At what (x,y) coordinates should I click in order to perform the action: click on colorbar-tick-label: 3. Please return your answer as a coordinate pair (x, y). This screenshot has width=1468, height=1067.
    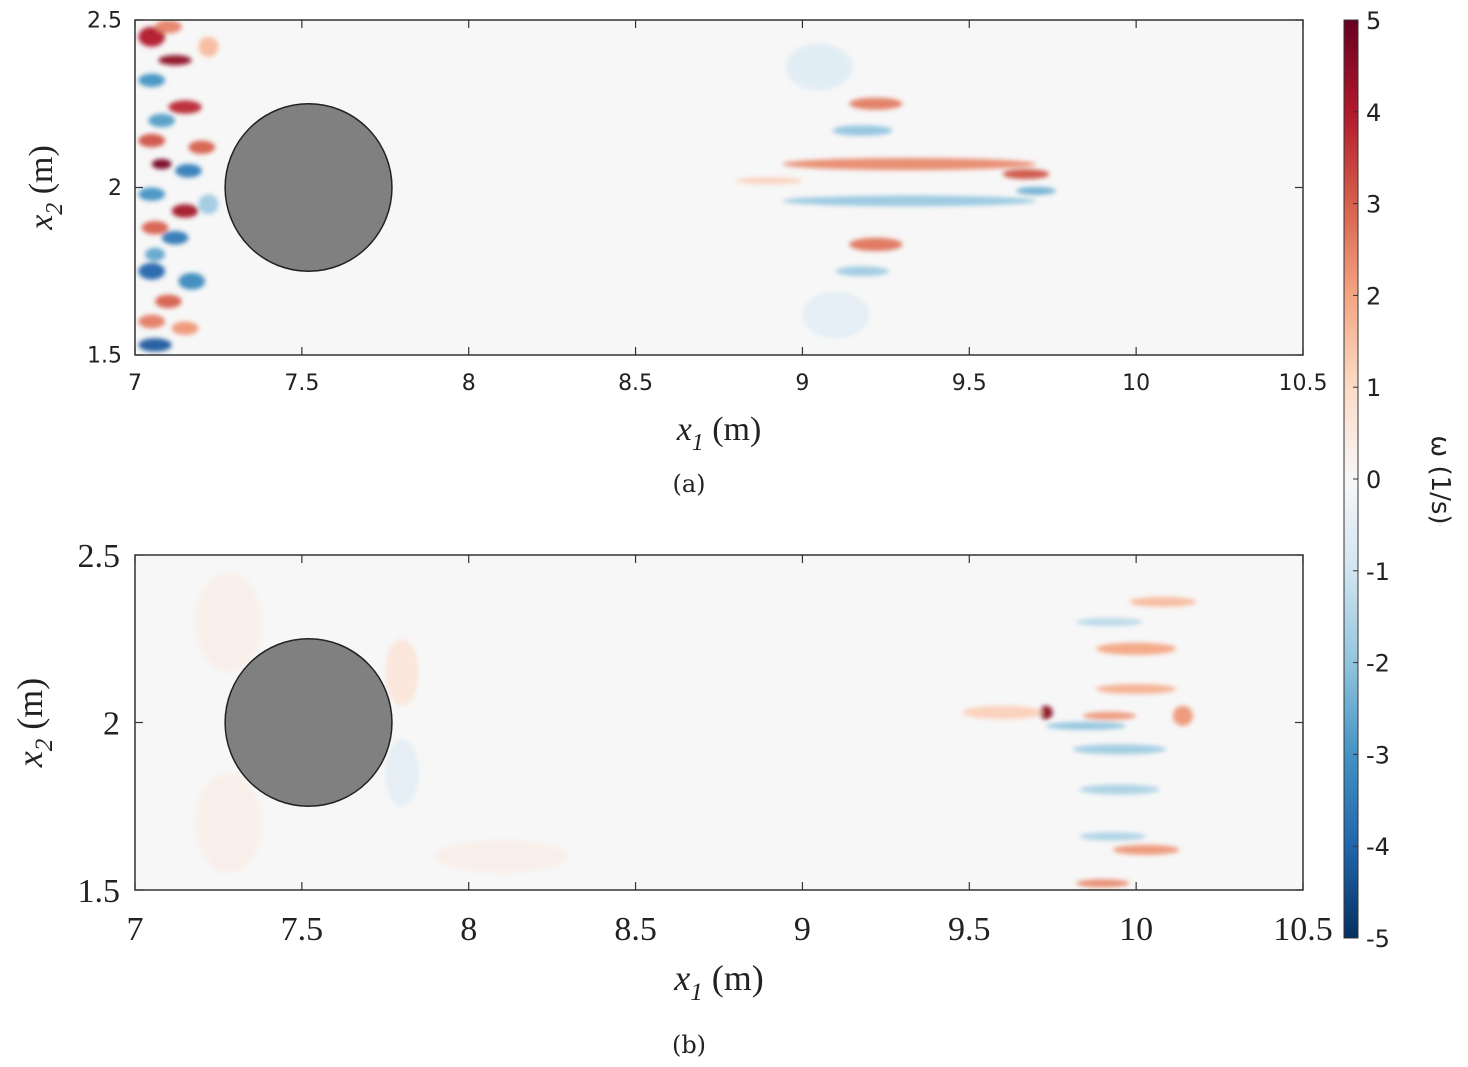
    Looking at the image, I should click on (1373, 205).